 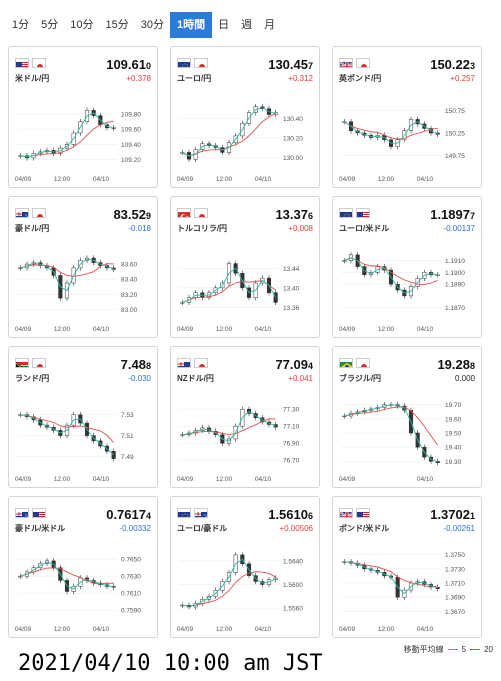 What do you see at coordinates (82, 25) in the screenshot?
I see `tab-timeframe: 10分` at bounding box center [82, 25].